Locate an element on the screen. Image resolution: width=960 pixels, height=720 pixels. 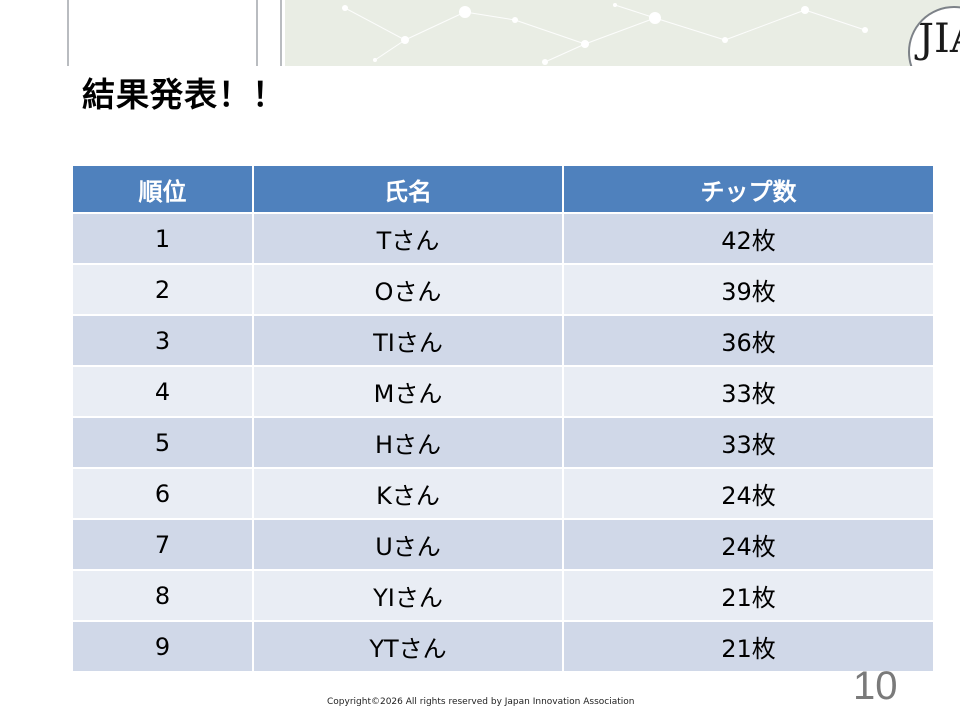
table-row: 8 YIさん 21枚 is located at coordinates (503, 596).